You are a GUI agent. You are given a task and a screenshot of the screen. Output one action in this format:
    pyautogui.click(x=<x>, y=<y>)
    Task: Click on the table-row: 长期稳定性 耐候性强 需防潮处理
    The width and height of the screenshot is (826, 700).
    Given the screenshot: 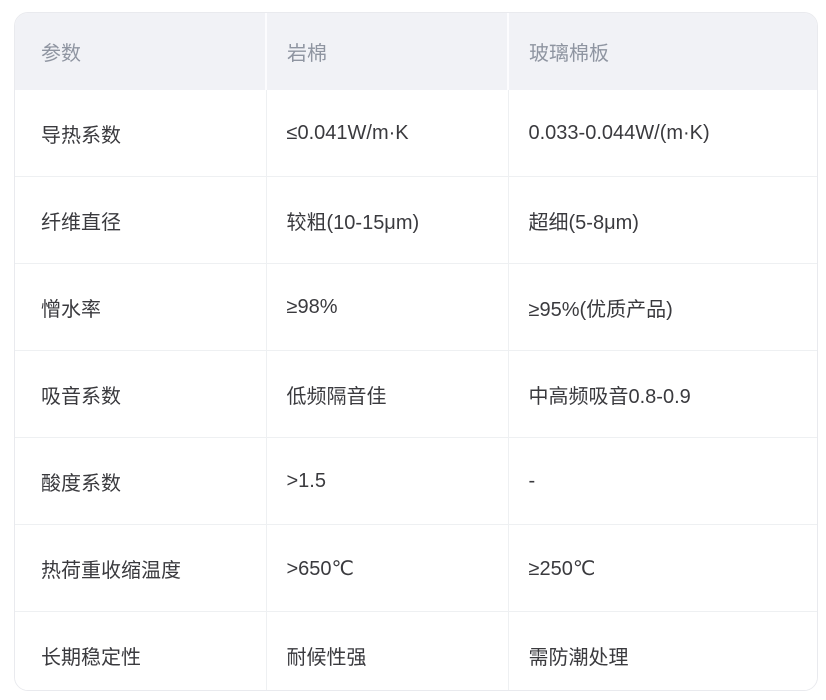 What is the action you would take?
    pyautogui.click(x=416, y=650)
    